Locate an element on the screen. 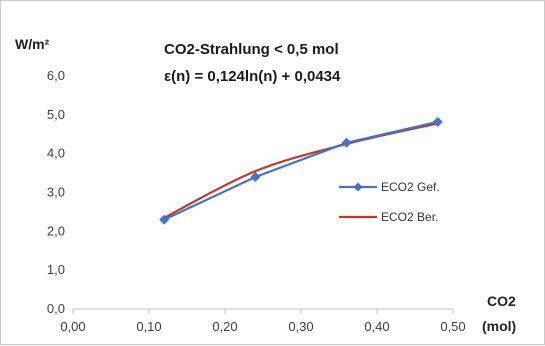  series-line-eco2-gef is located at coordinates (301, 170).